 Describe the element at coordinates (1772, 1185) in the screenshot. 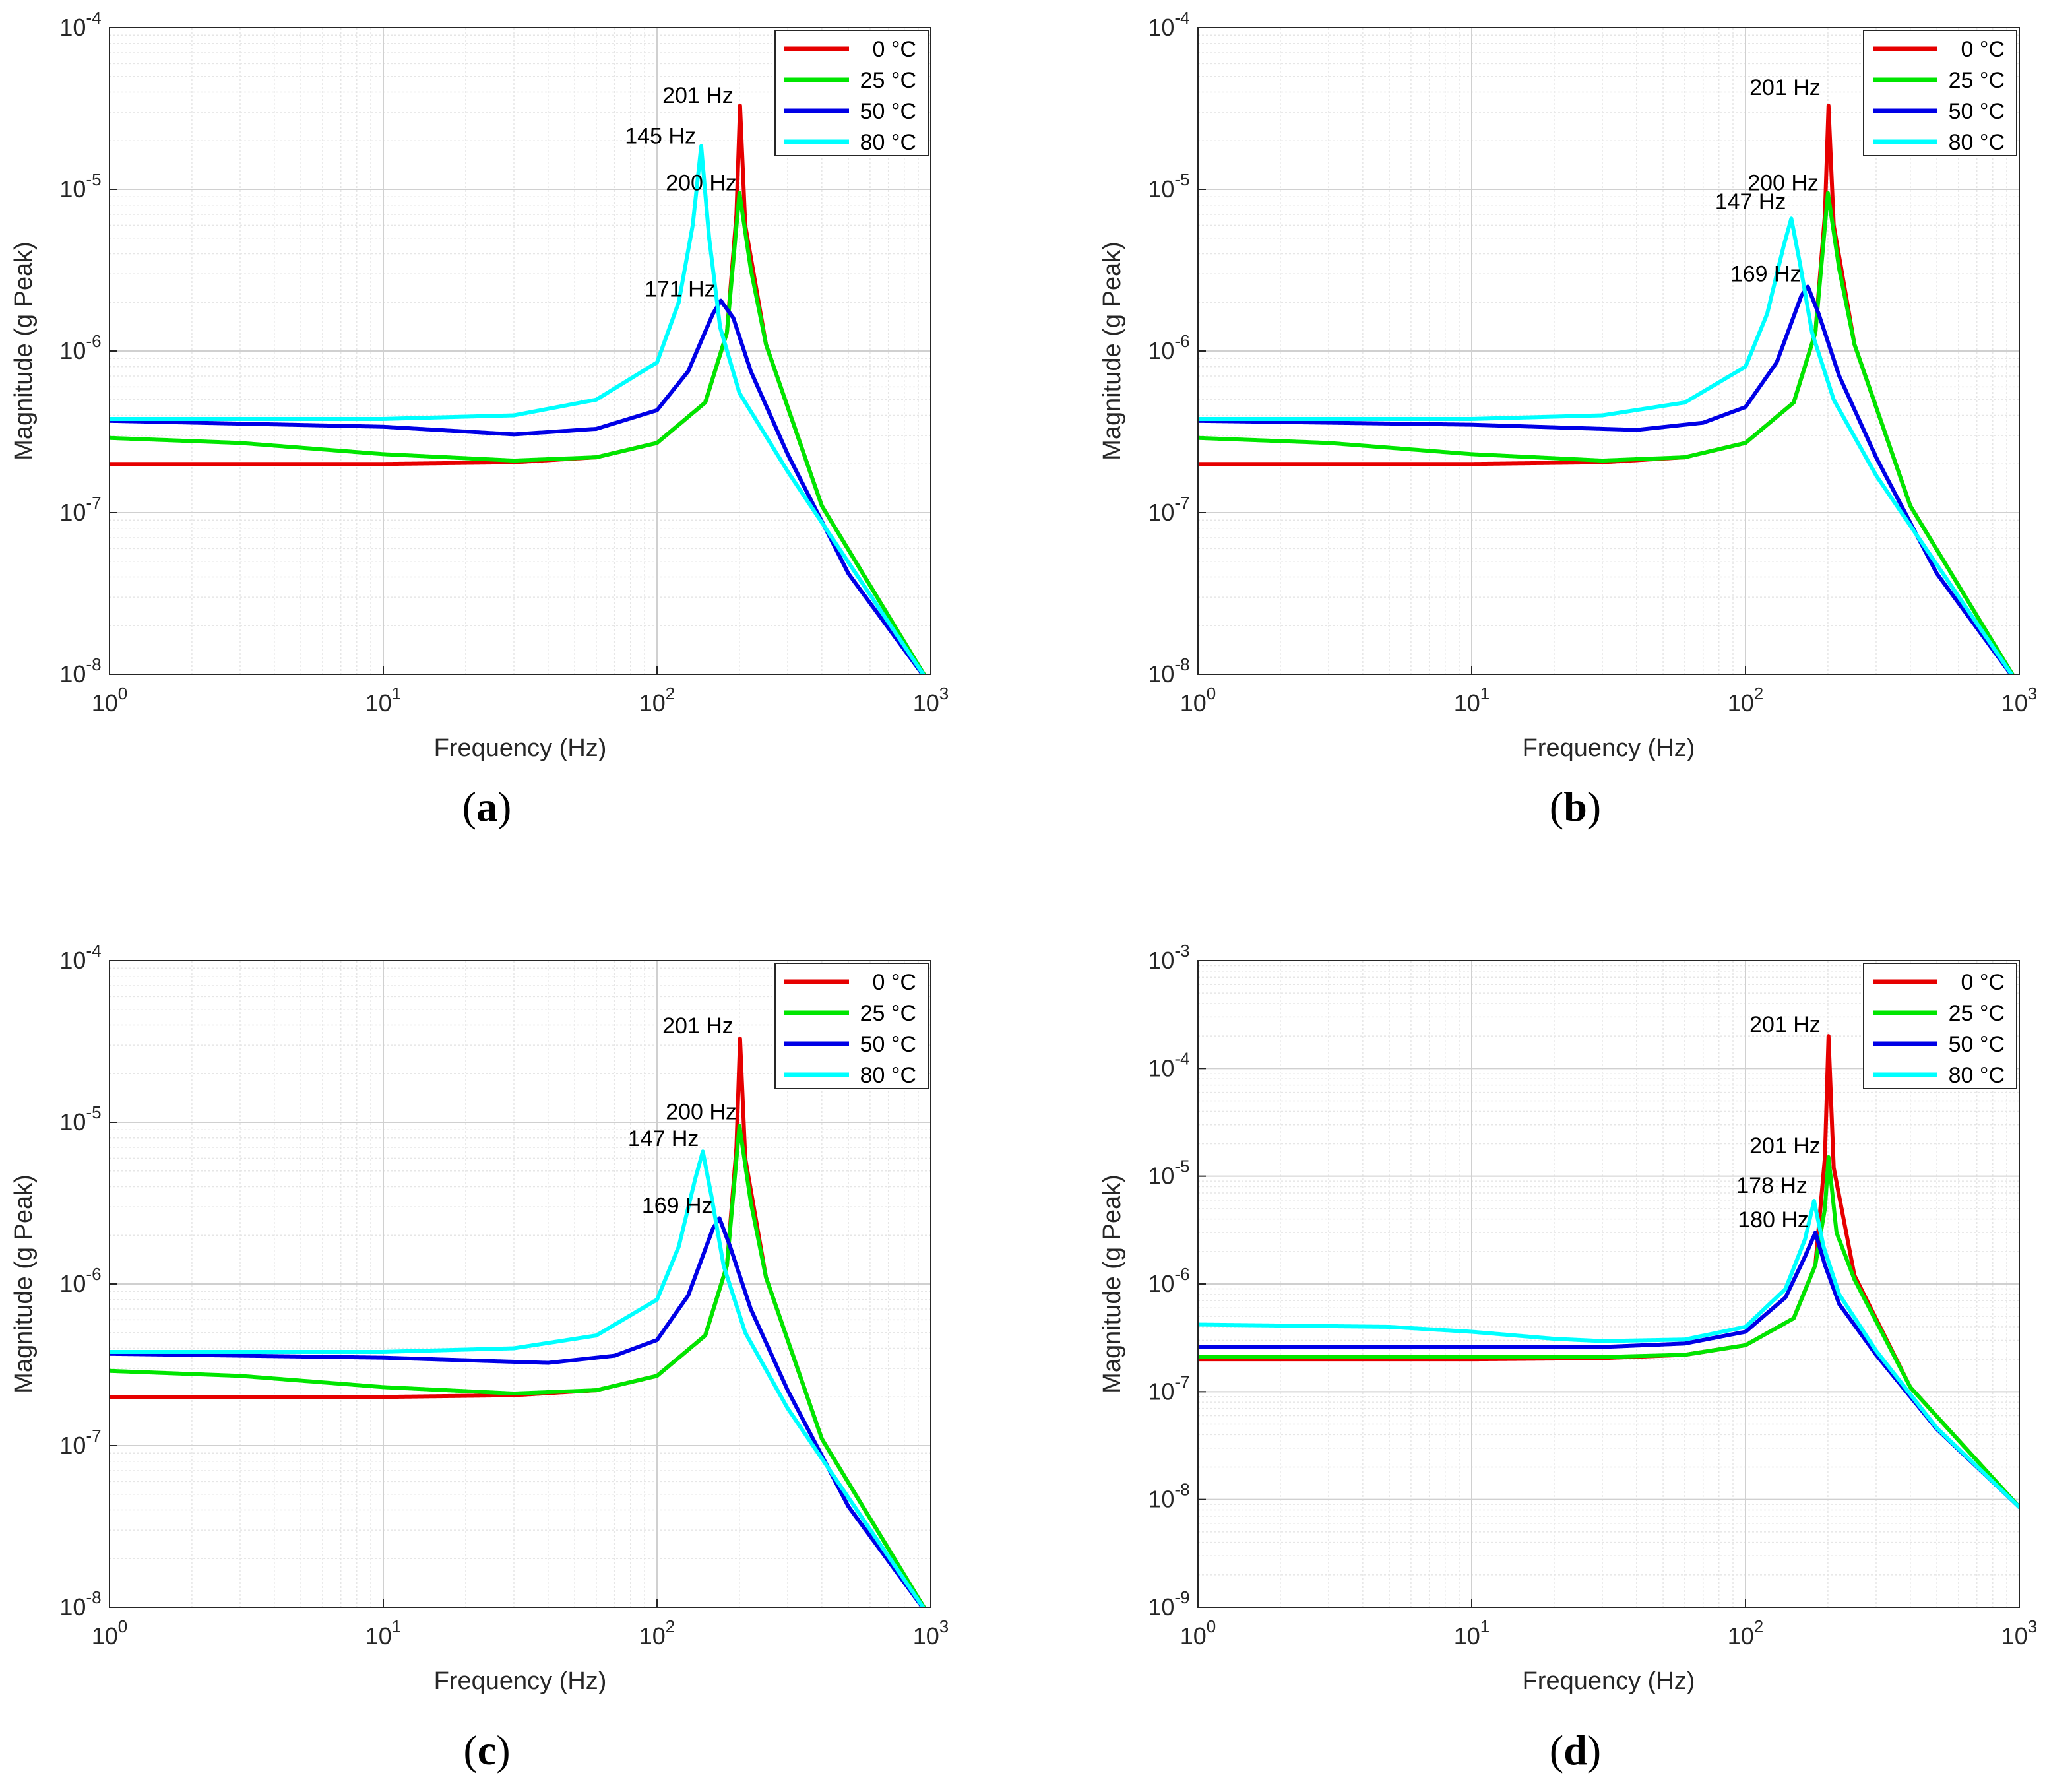

I see `peak-annotation: 178 Hz` at that location.